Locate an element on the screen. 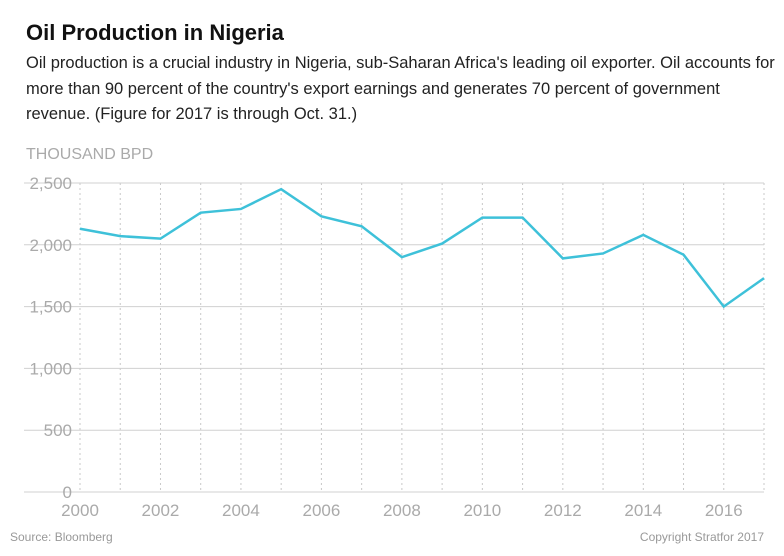 Image resolution: width=784 pixels, height=556 pixels. y-tick-label: 1,000 is located at coordinates (50, 368).